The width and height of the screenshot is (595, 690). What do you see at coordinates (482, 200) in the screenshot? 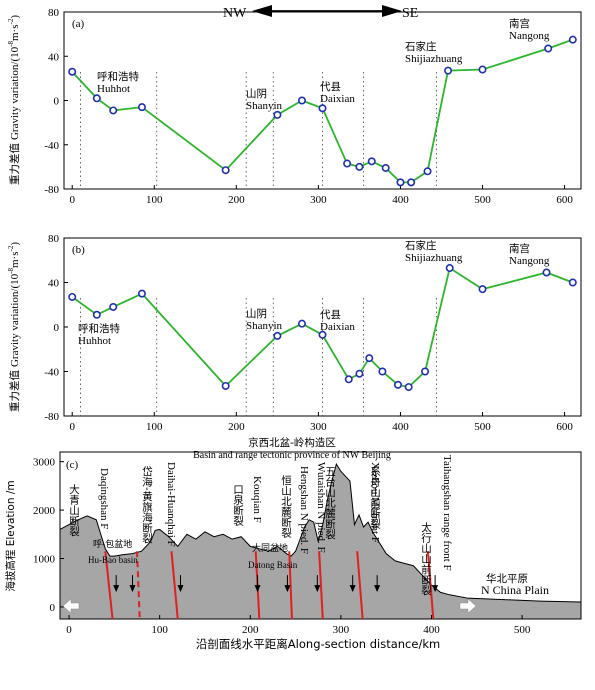
I see `panel-a-xtick-label: 500` at bounding box center [482, 200].